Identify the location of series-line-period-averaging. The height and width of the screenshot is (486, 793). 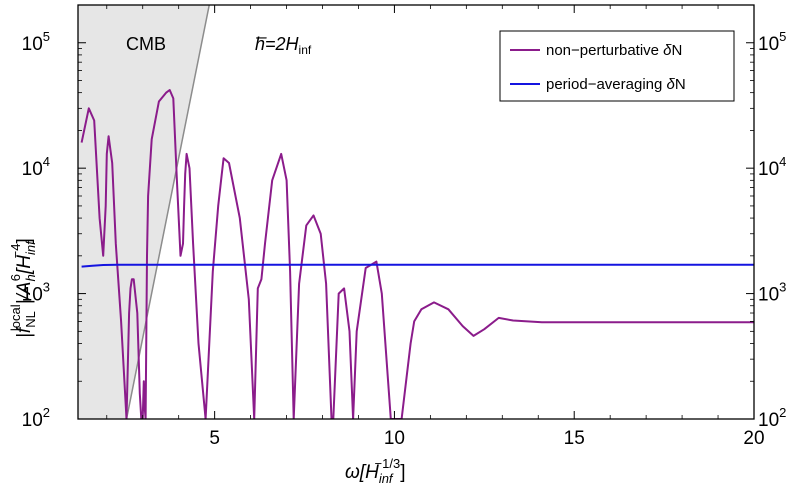
(417, 265).